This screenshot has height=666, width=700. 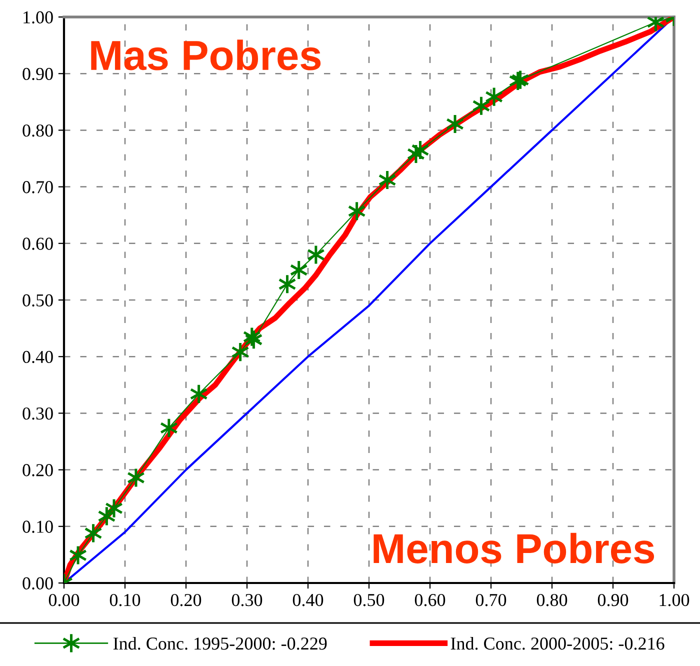 What do you see at coordinates (38, 17) in the screenshot?
I see `y-tick-label: 1.00` at bounding box center [38, 17].